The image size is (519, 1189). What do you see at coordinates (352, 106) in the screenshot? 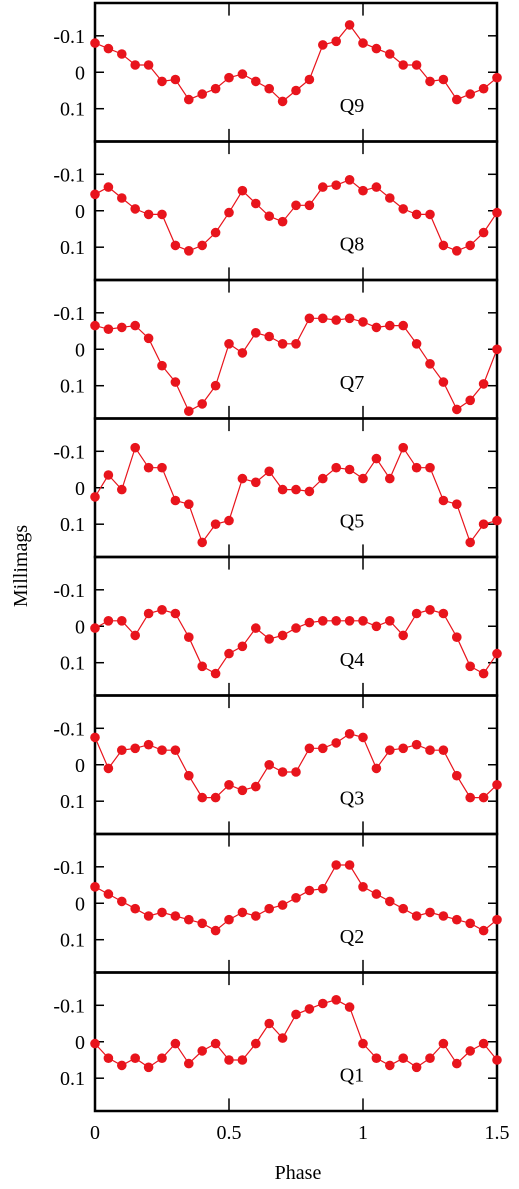
I see `panel-label: Q9` at bounding box center [352, 106].